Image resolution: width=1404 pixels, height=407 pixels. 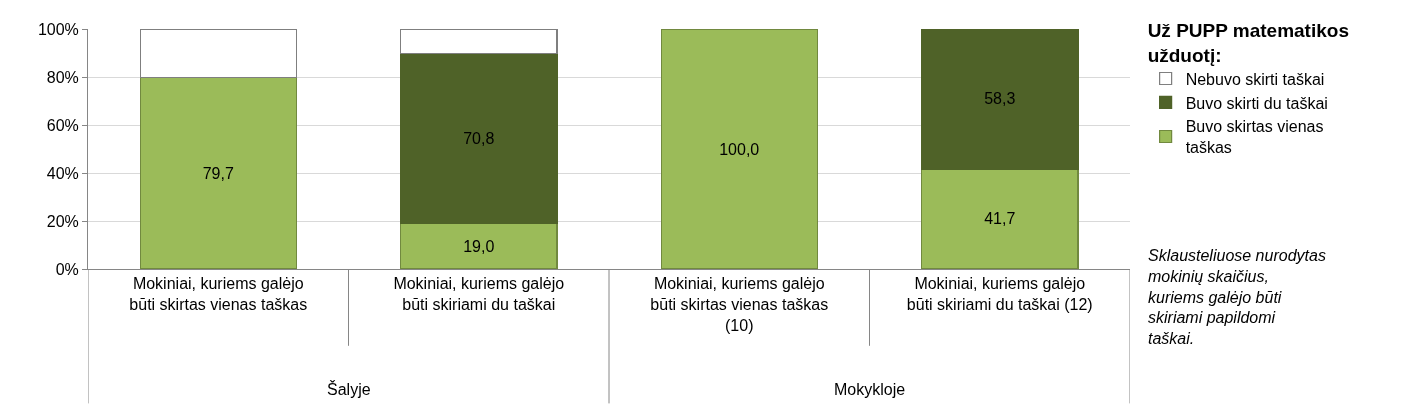 What do you see at coordinates (1254, 137) in the screenshot?
I see `legend-label: Buvo skirtas vienas taškas` at bounding box center [1254, 137].